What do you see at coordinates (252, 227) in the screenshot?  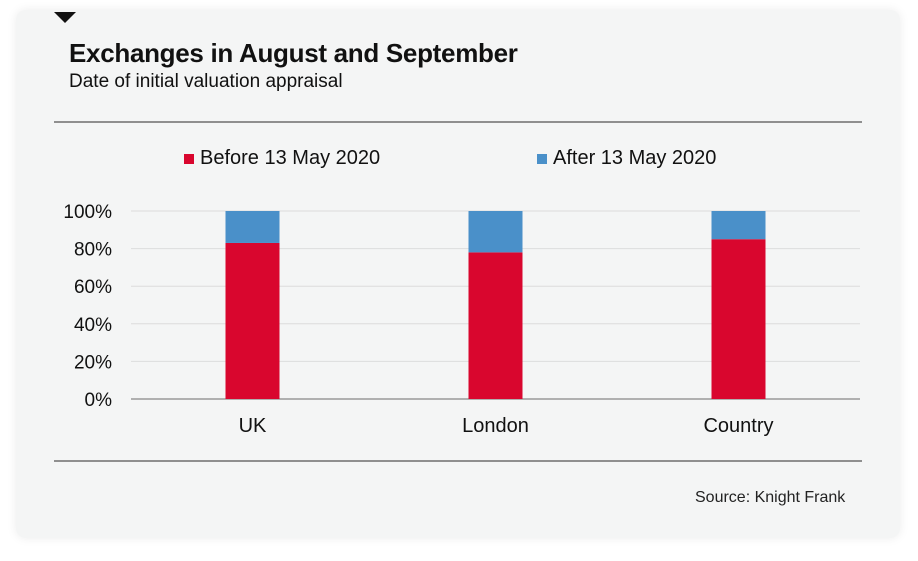 I see `bar-uk-after` at bounding box center [252, 227].